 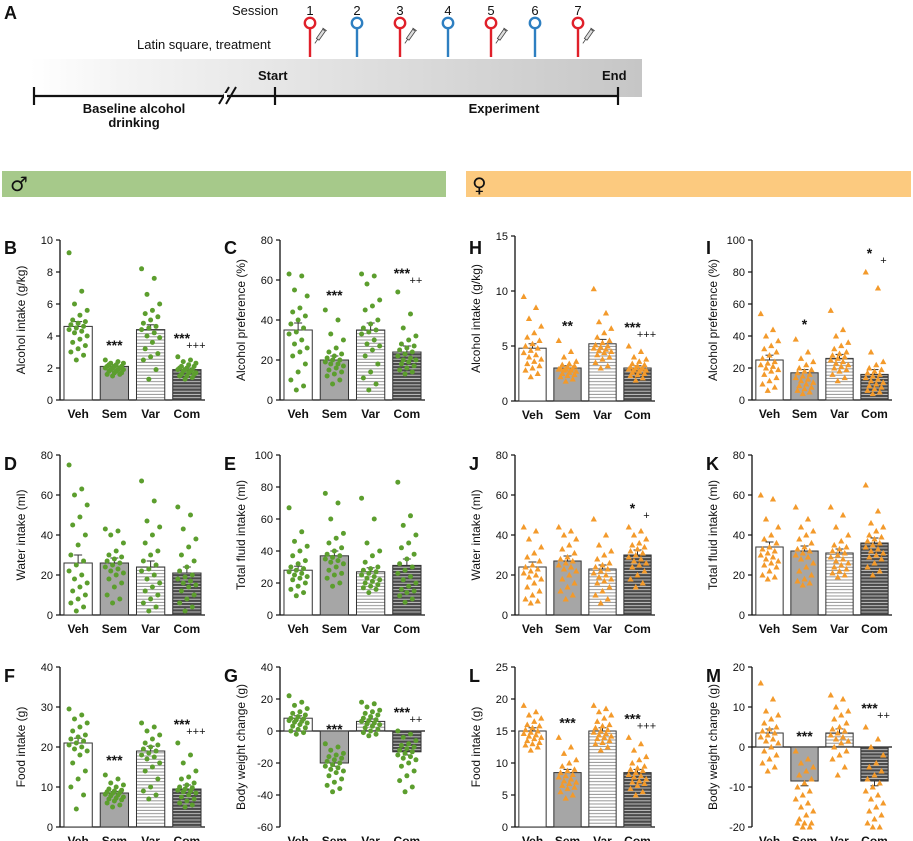 I want to click on start-label: Start, so click(x=273, y=75).